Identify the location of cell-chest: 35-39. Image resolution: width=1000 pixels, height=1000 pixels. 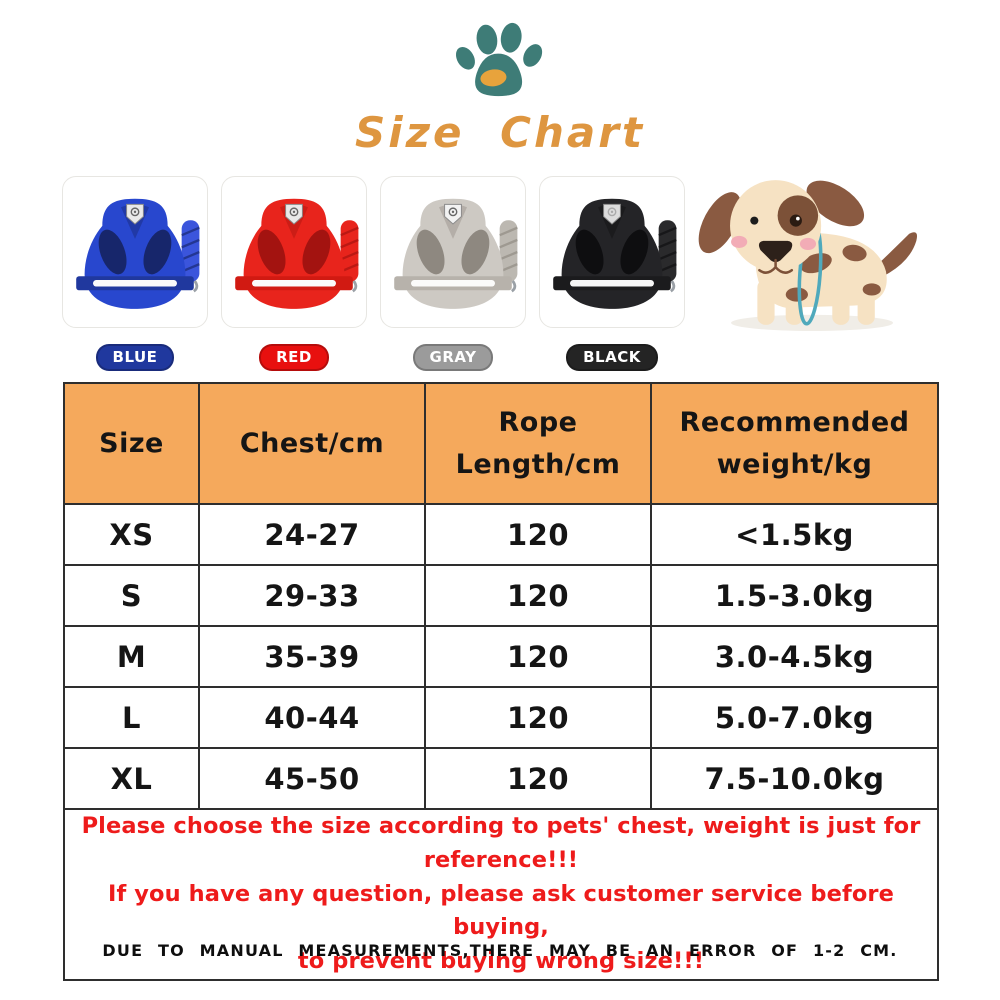
(312, 656).